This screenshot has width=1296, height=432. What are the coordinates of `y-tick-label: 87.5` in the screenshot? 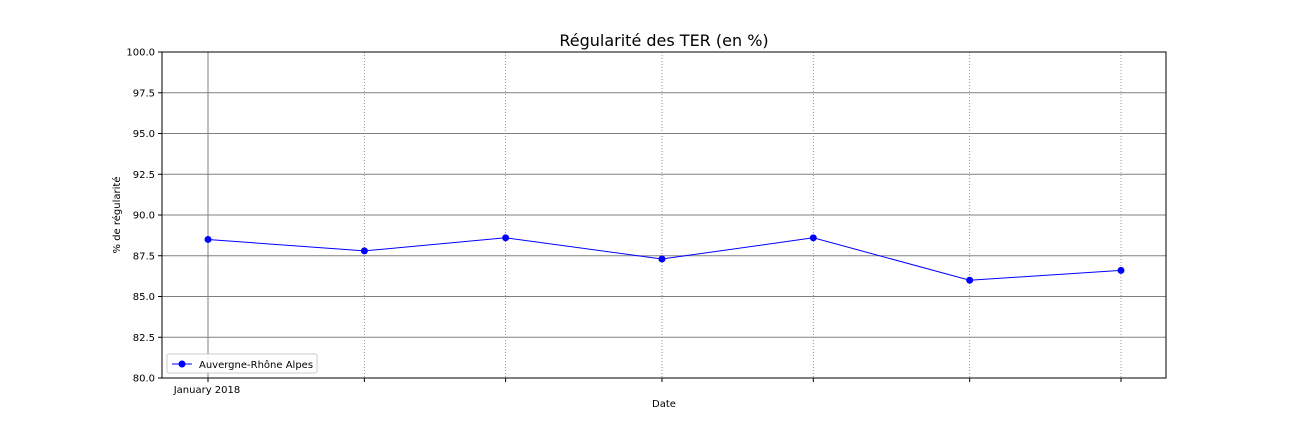 It's located at (144, 256).